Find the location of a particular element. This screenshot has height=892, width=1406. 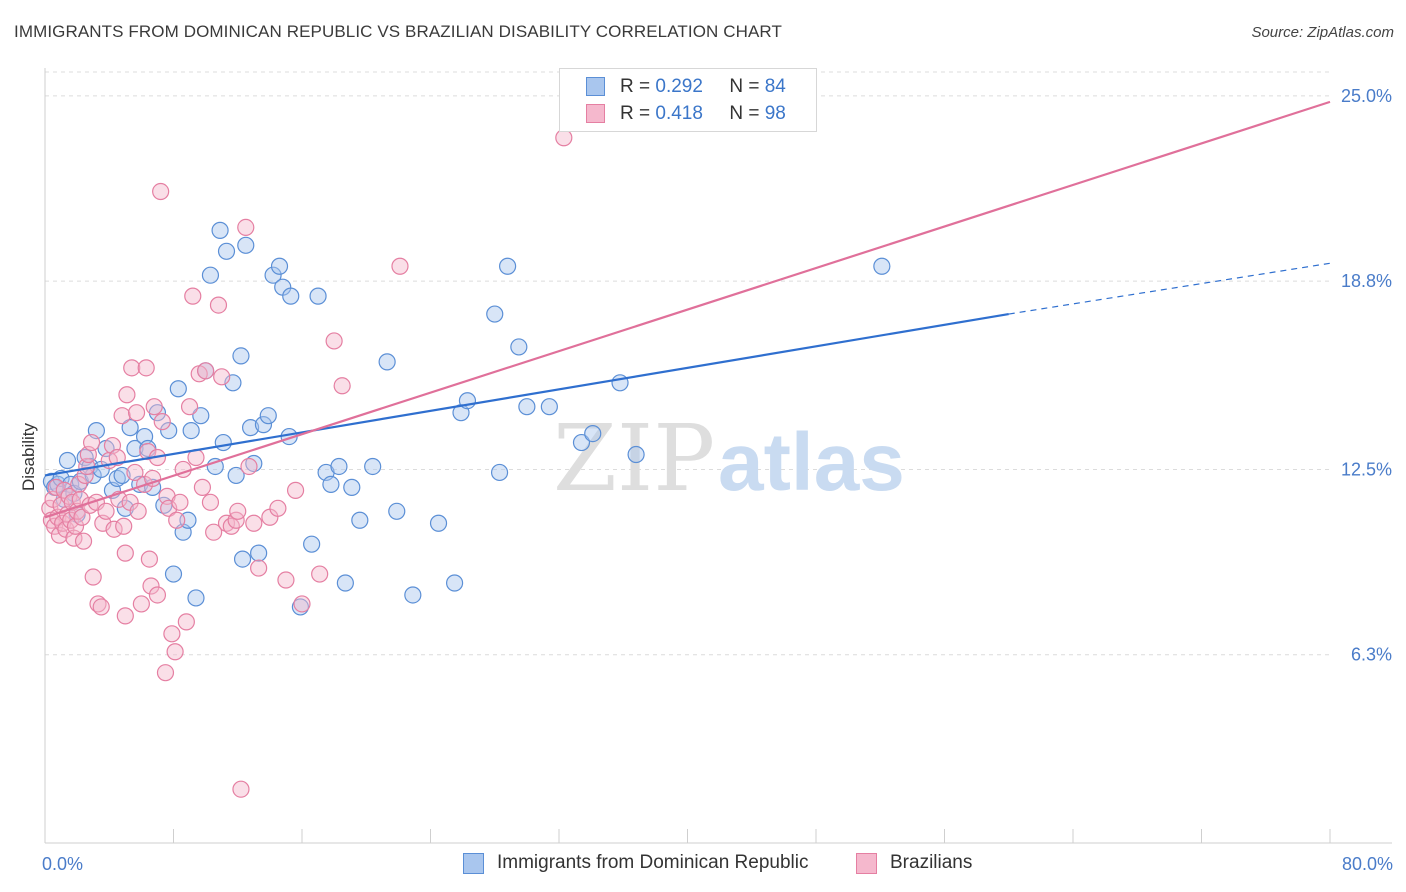

y-tick-label: 18.8% is located at coordinates (1366, 281).